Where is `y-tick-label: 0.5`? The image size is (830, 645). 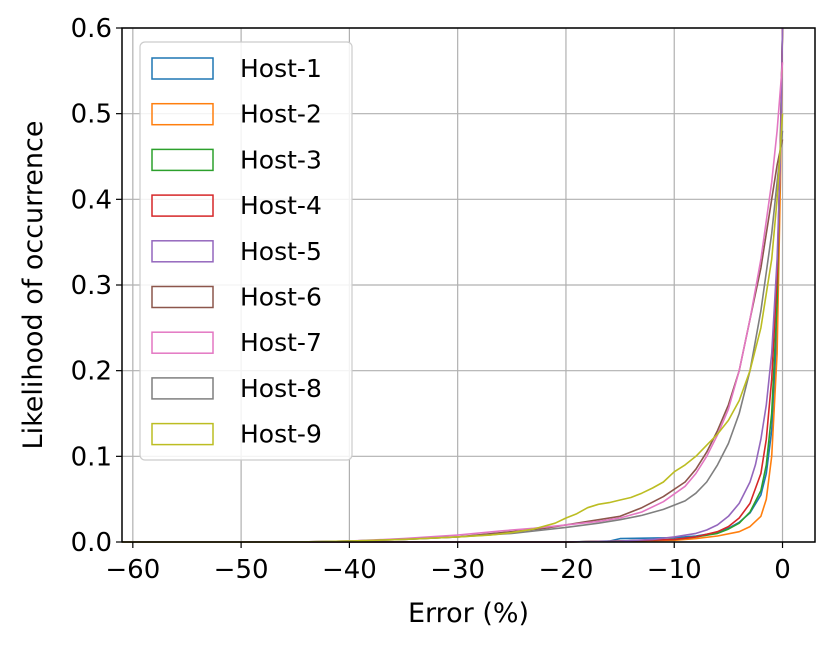
y-tick-label: 0.5 is located at coordinates (91, 115).